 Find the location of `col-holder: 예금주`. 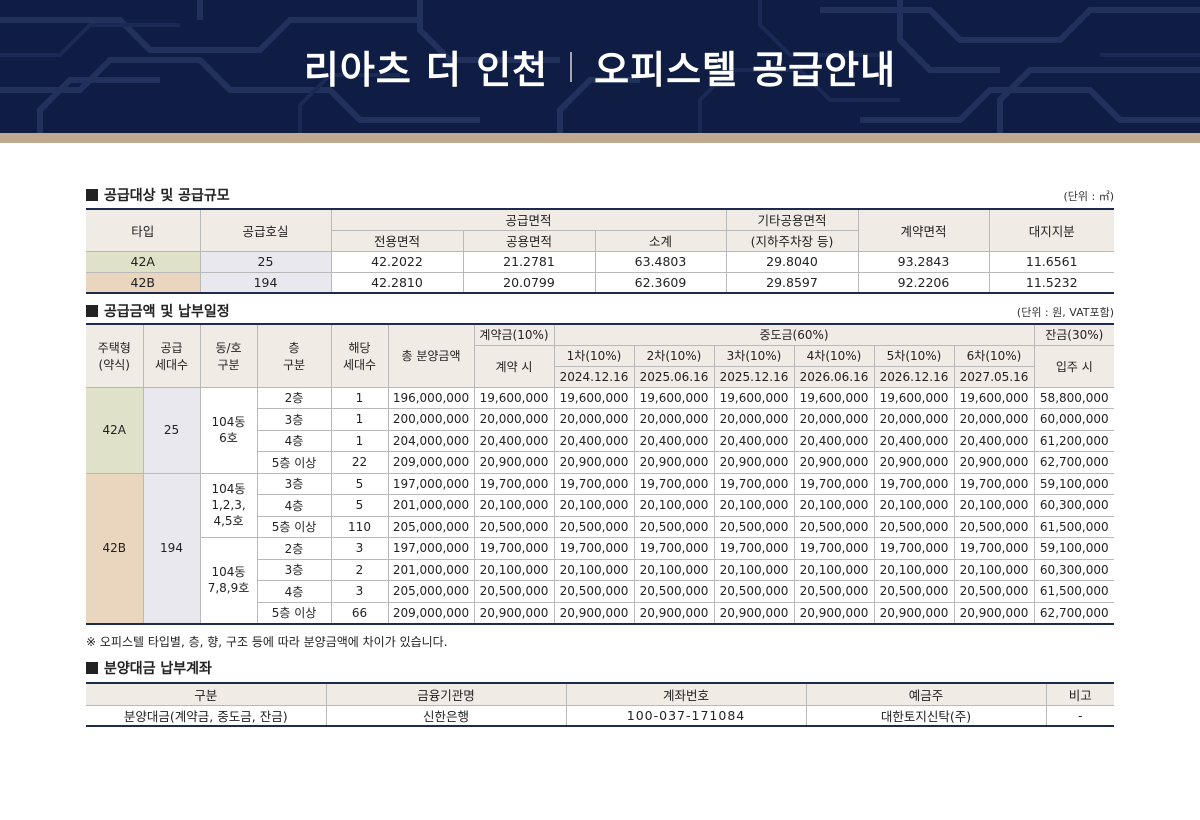

col-holder: 예금주 is located at coordinates (926, 694).